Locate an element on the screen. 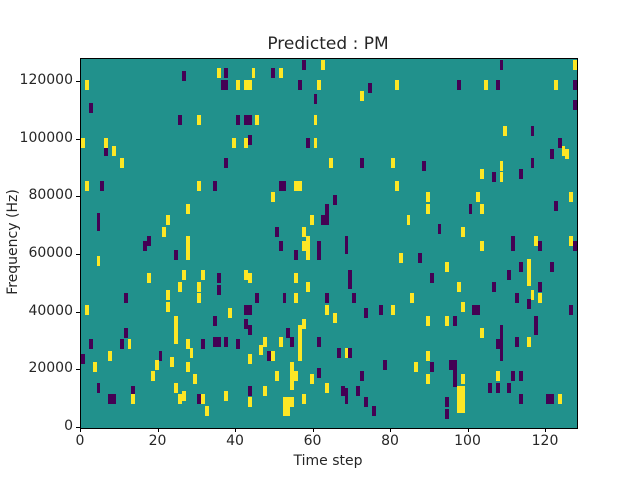 The height and width of the screenshot is (480, 640). y-tick-label: 120000 is located at coordinates (46, 80).